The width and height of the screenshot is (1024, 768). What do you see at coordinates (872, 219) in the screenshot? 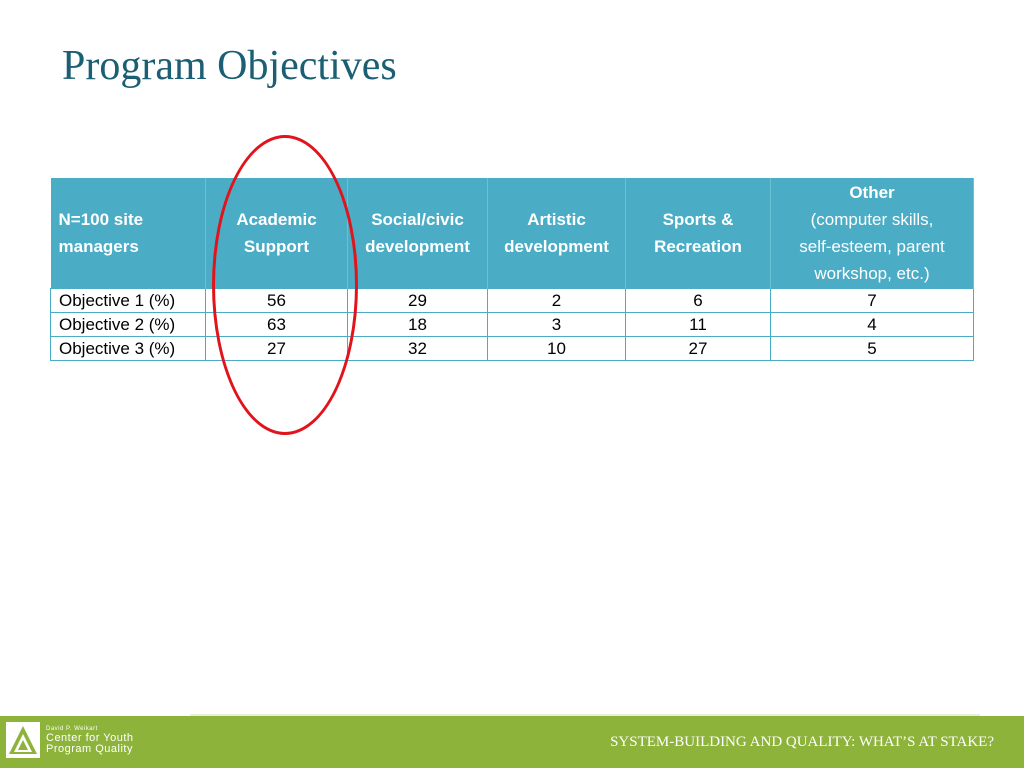
I see `header-text: (computer skills,` at bounding box center [872, 219].